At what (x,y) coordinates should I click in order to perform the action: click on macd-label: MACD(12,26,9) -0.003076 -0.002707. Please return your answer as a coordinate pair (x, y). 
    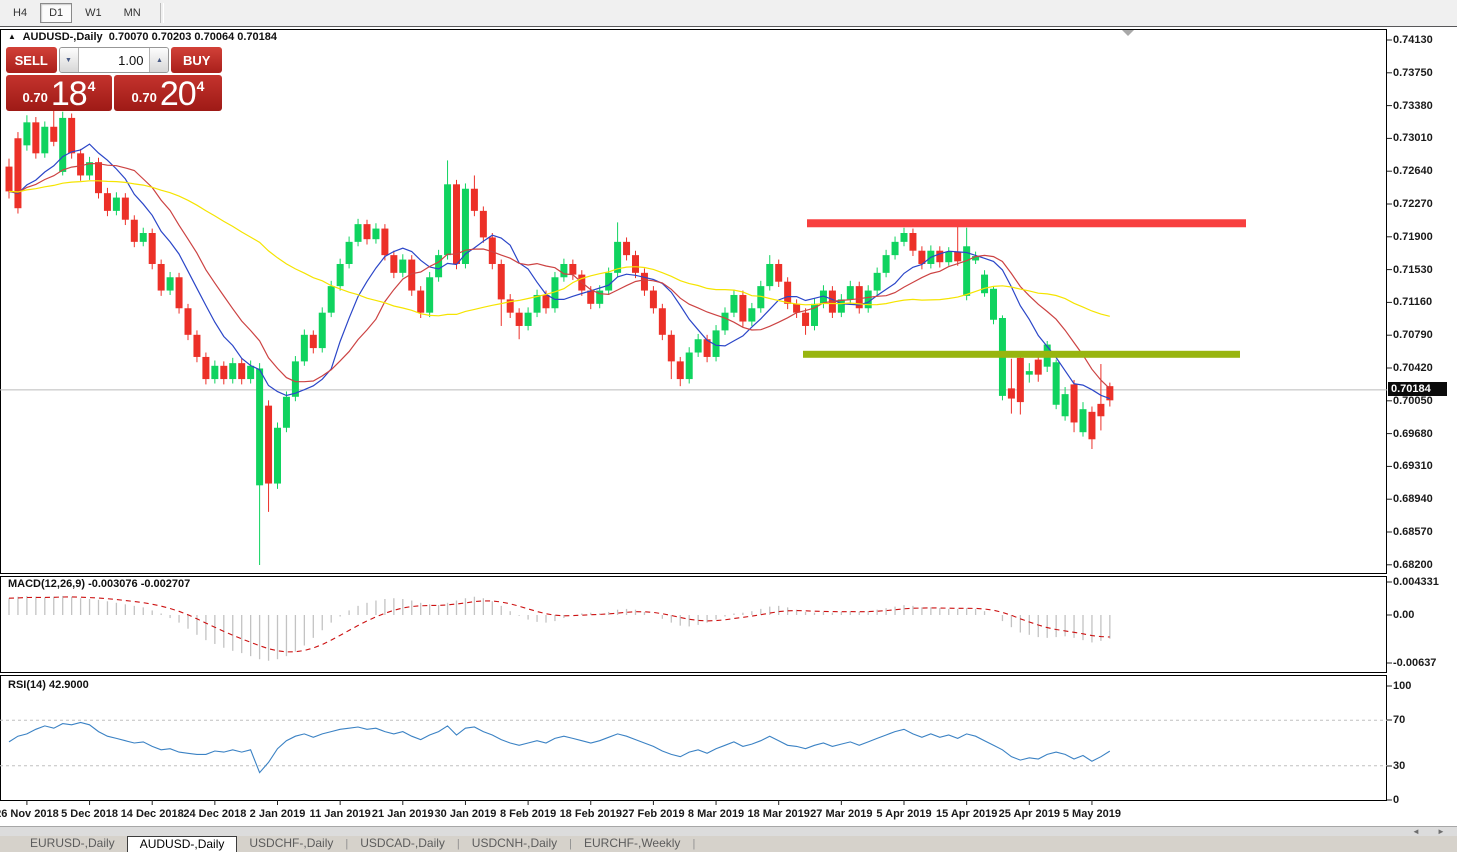
    Looking at the image, I should click on (99, 584).